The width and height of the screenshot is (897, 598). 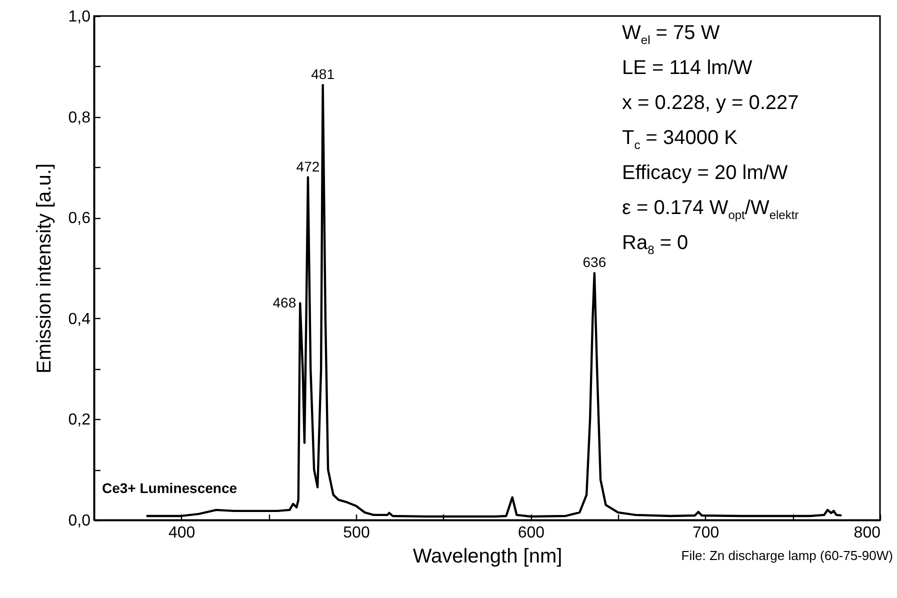 I want to click on annotation: W$_{el}$ = 75 W, so click(x=671, y=34).